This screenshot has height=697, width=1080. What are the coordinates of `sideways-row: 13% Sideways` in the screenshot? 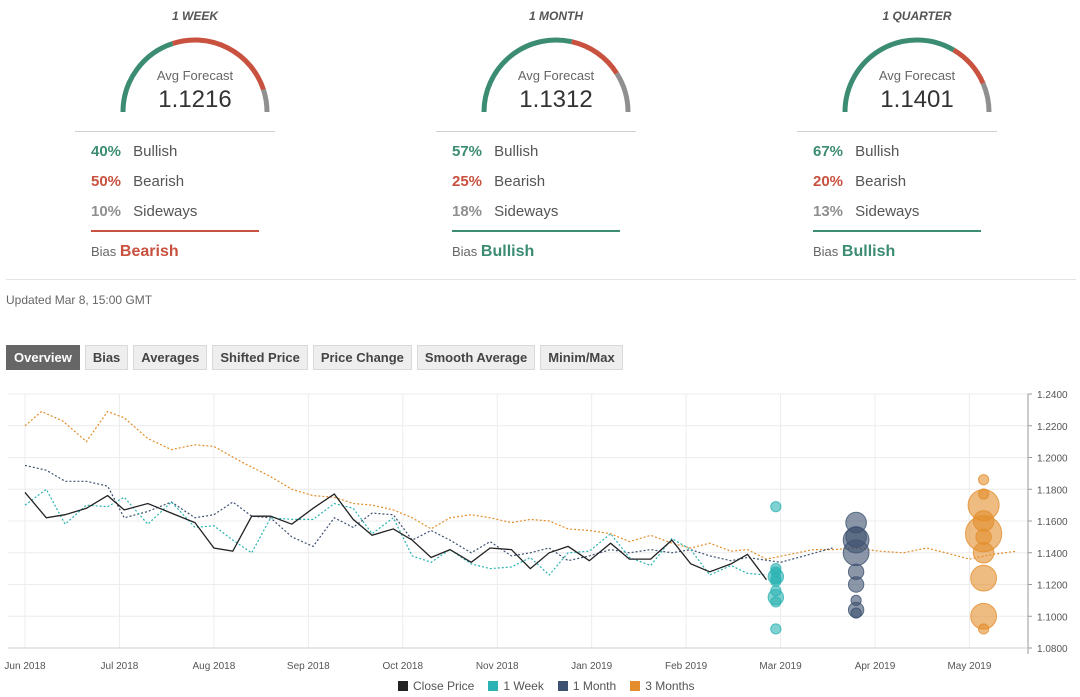 It's located at (866, 211).